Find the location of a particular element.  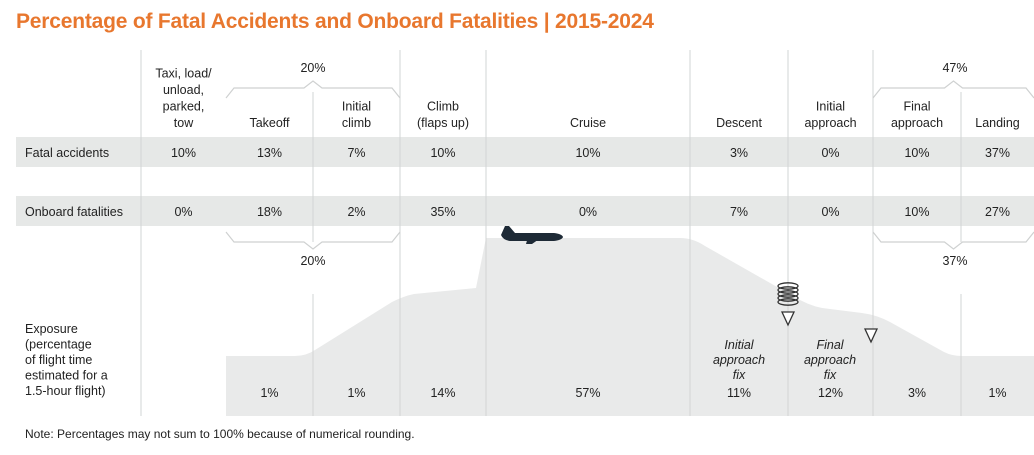

final-approach-fix-label: Final approach fix is located at coordinates (830, 360).